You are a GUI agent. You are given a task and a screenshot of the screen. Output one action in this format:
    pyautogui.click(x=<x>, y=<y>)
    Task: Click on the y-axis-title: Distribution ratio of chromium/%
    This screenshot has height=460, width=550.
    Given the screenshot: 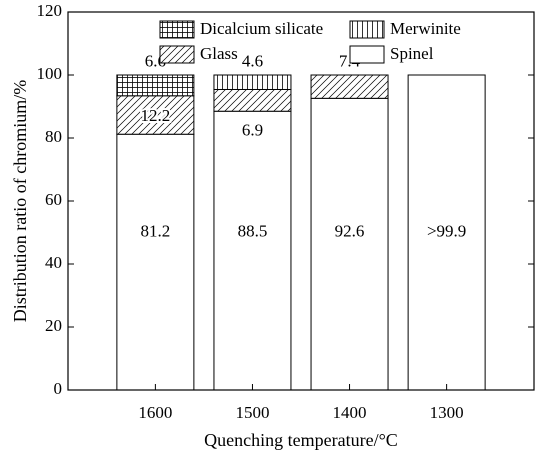 What is the action you would take?
    pyautogui.click(x=20, y=201)
    